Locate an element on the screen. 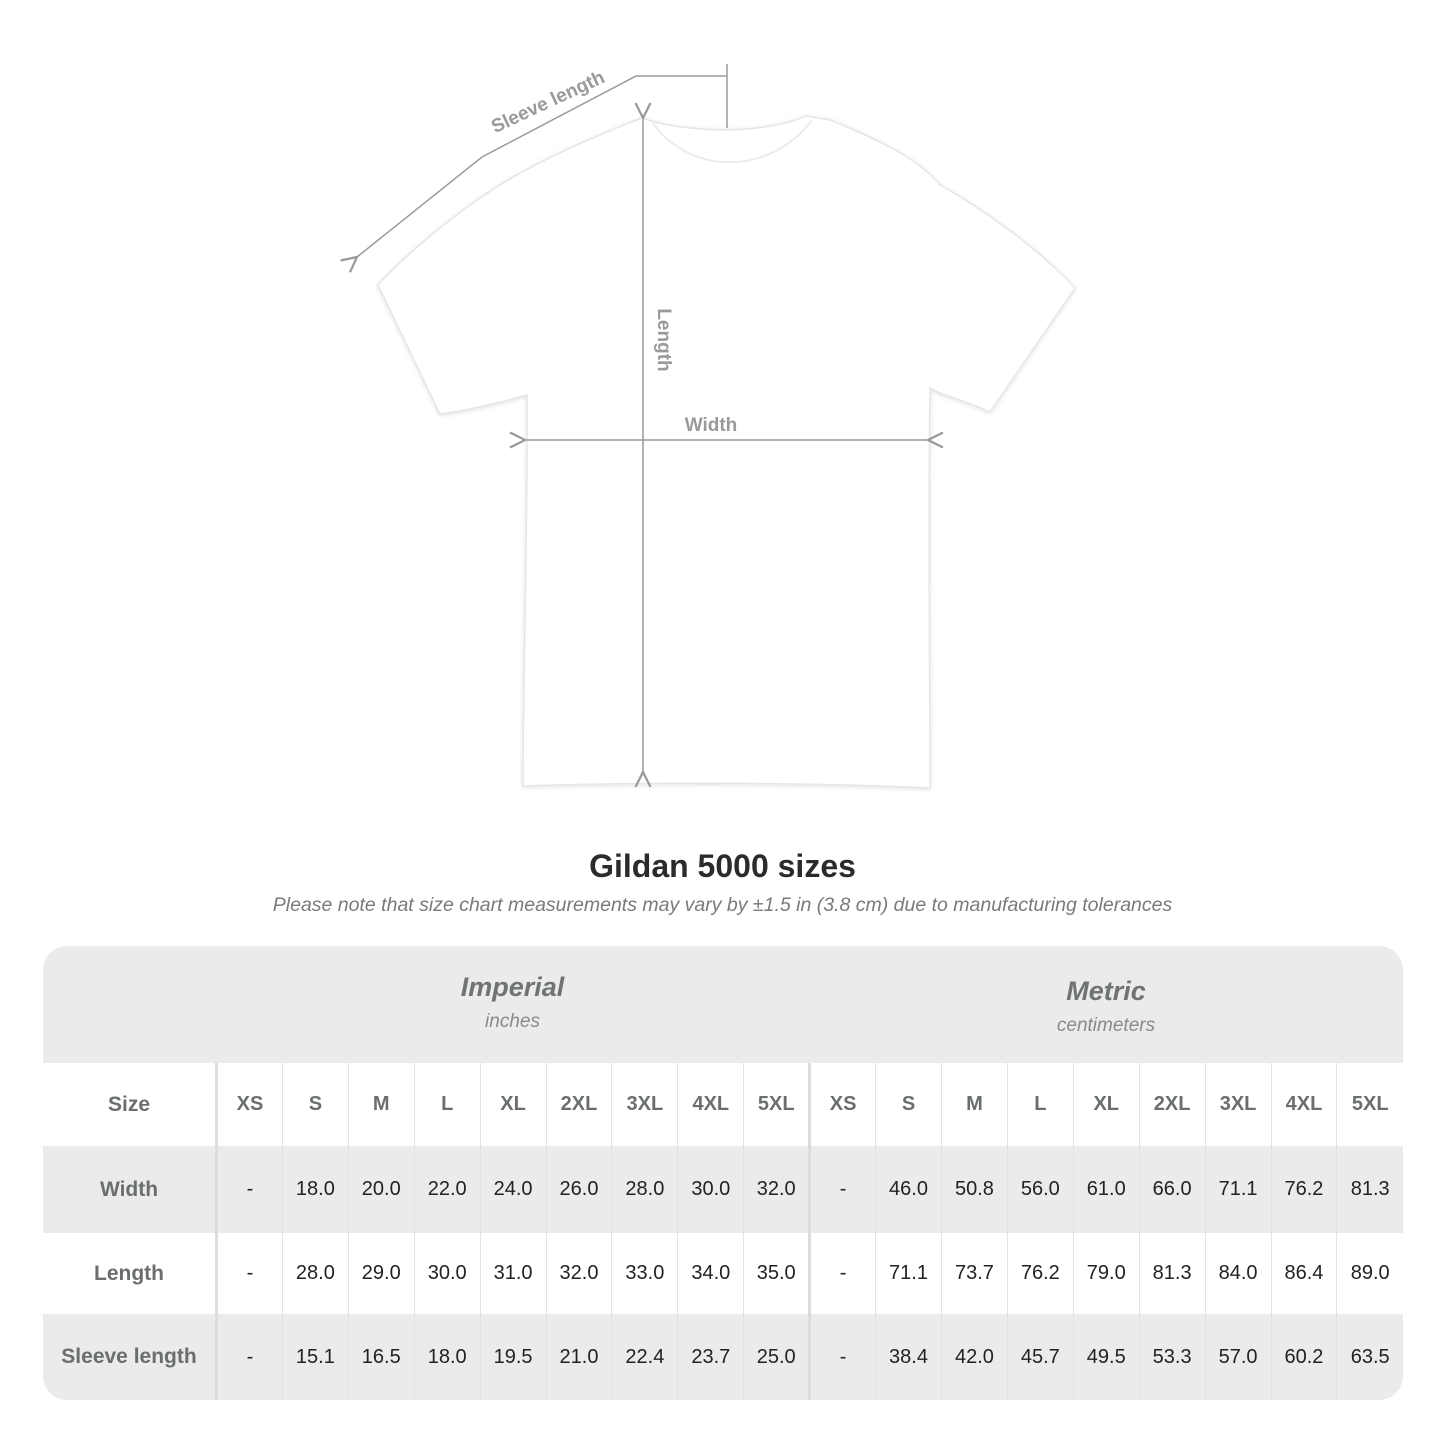 This screenshot has height=1445, width=1445. sleeve-measure-line is located at coordinates (542, 160).